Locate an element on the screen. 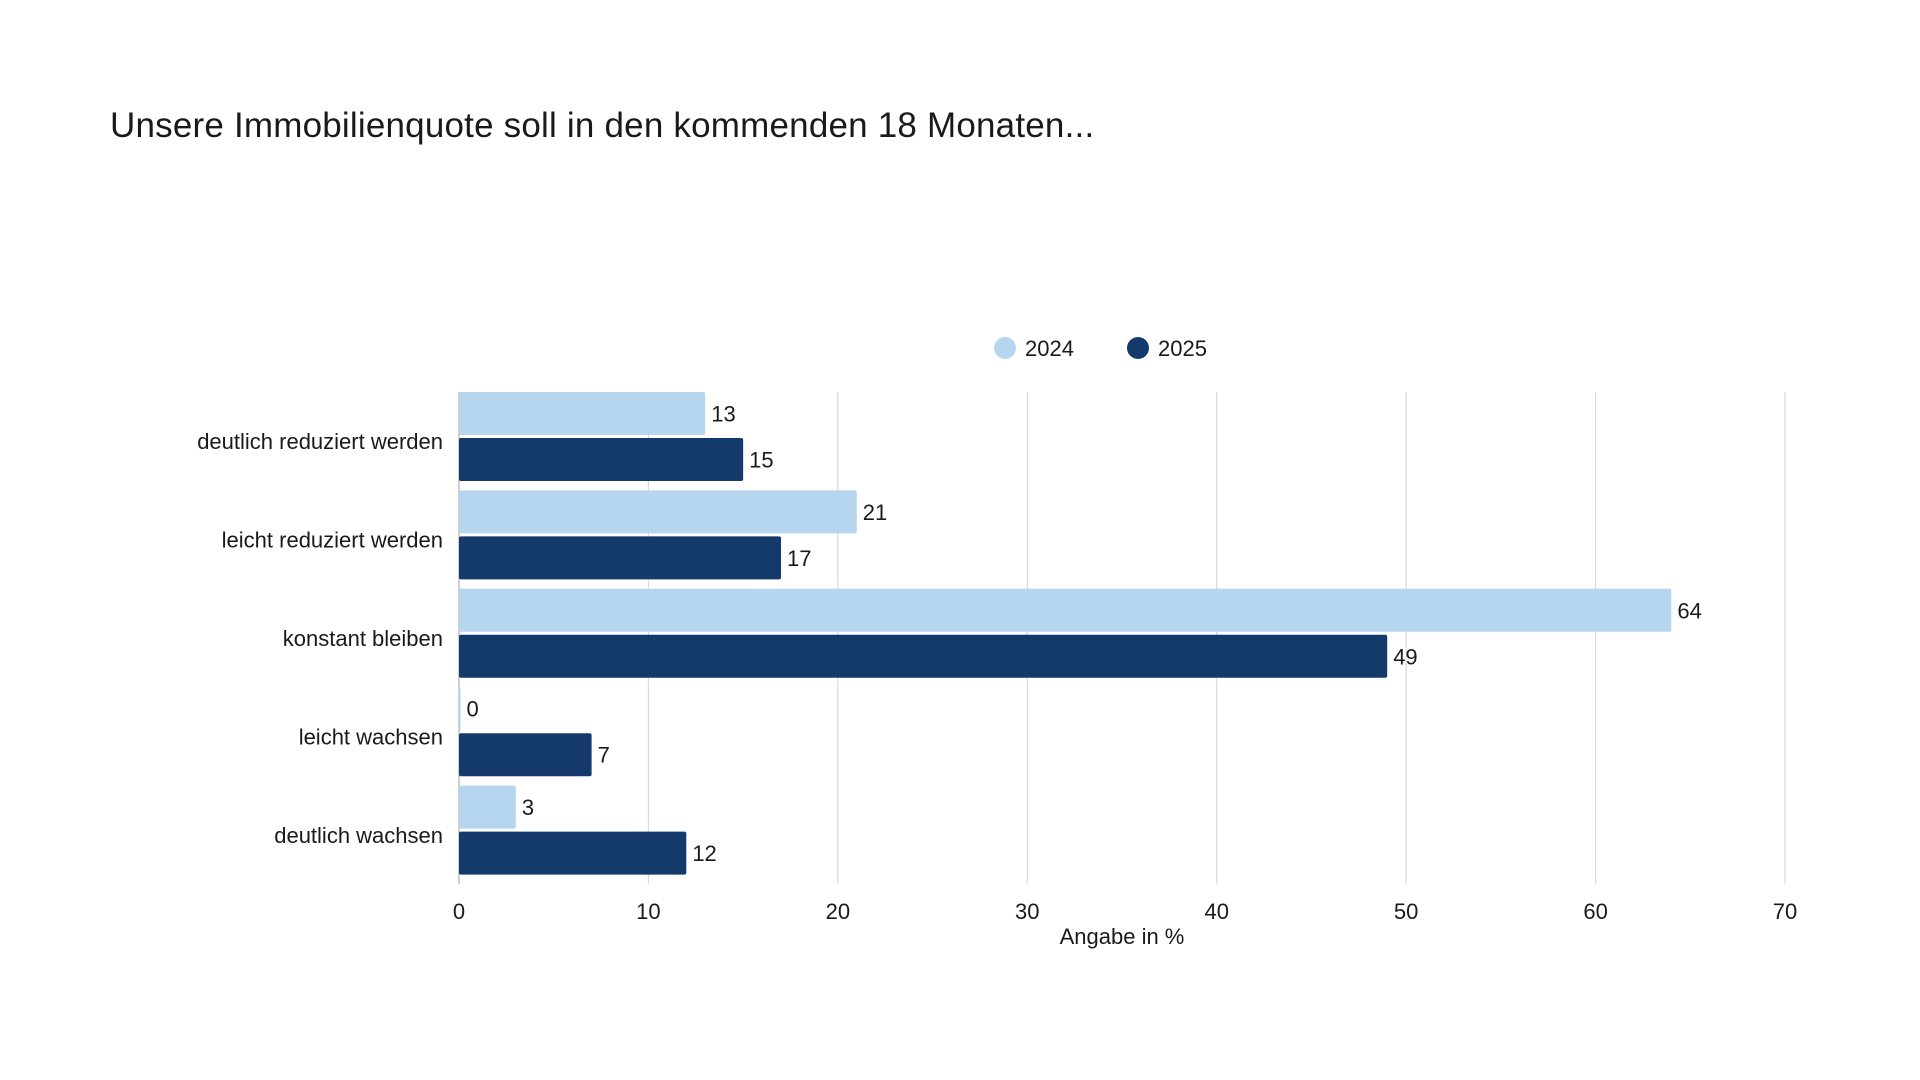  category-label: deutlich reduziert werden is located at coordinates (320, 441).